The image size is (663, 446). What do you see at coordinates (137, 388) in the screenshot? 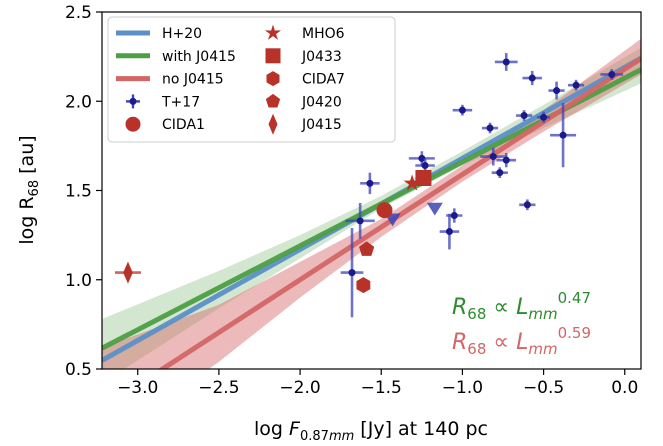
I see `x-tick-label: −3.0` at bounding box center [137, 388].